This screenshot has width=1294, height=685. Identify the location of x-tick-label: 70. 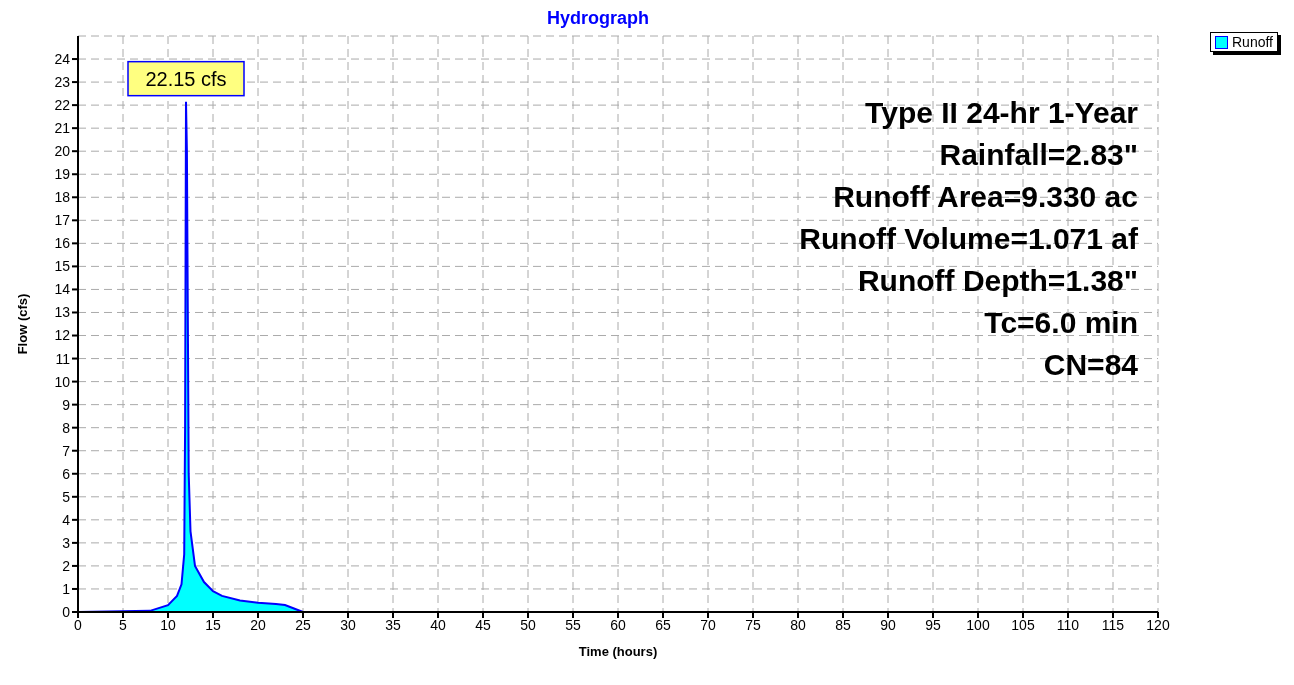
(708, 624).